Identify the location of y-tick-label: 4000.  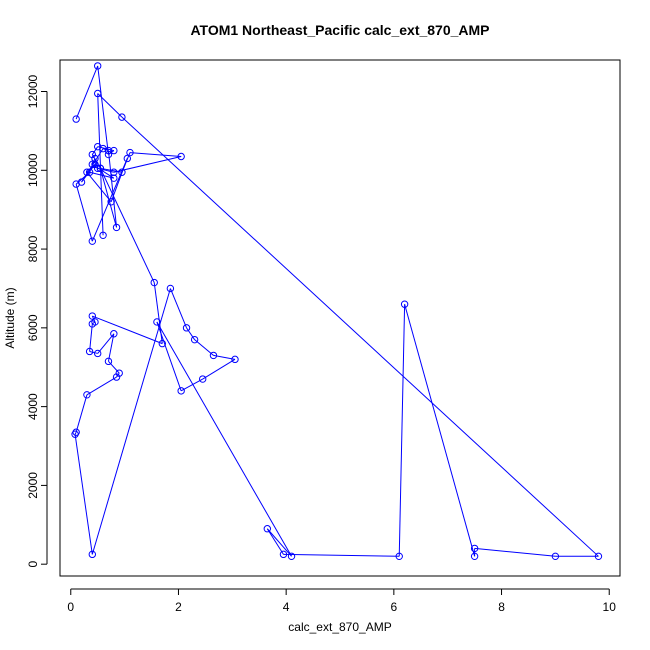
(33, 406).